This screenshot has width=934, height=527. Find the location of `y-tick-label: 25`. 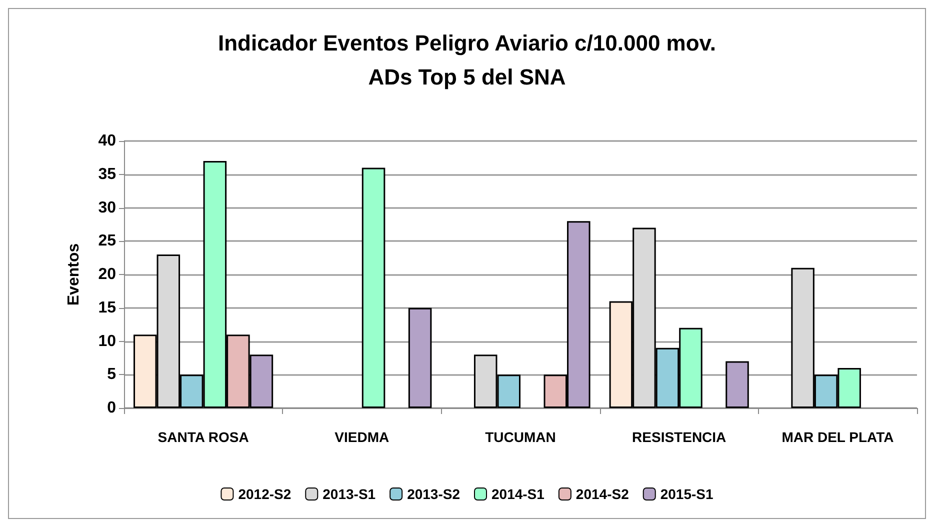

y-tick-label: 25 is located at coordinates (107, 241).